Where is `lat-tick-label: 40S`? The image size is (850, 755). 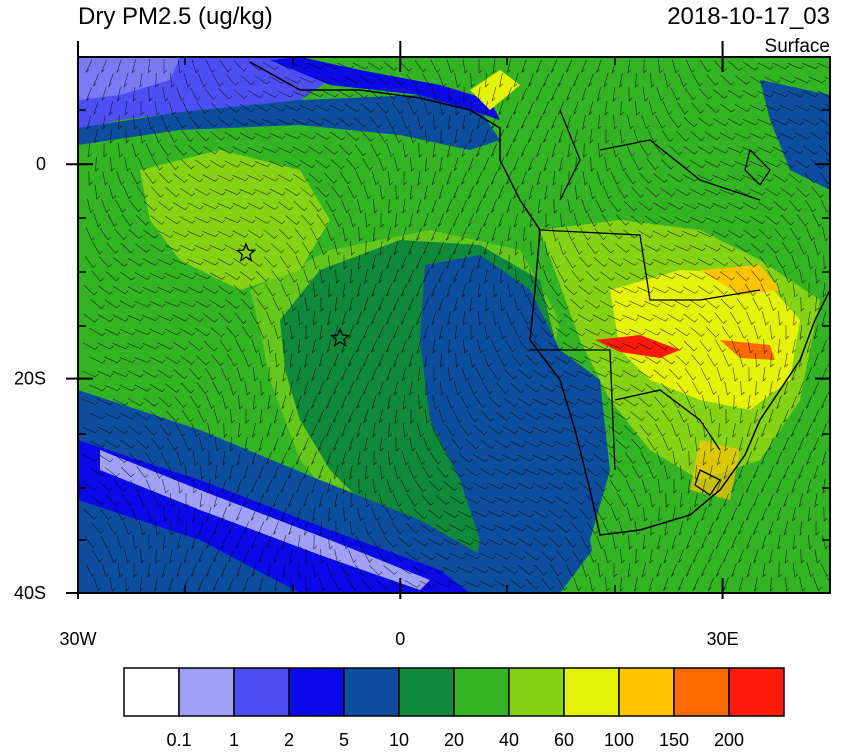
lat-tick-label: 40S is located at coordinates (30, 593).